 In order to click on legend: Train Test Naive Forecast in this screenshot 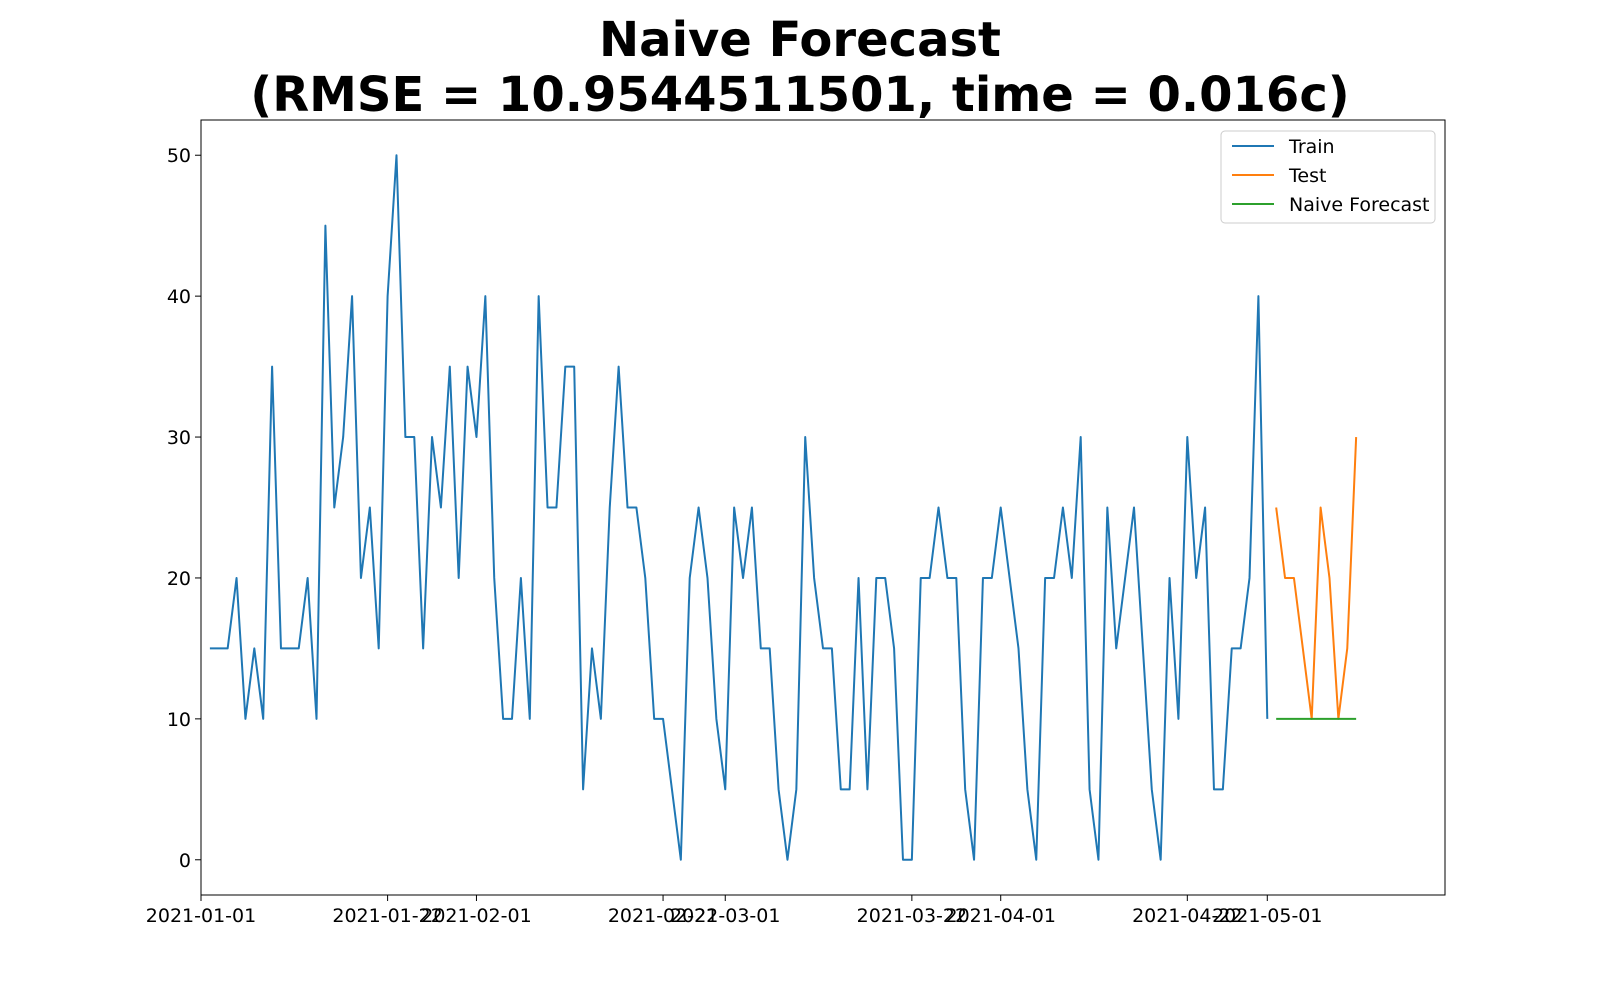, I will do `click(1328, 177)`.